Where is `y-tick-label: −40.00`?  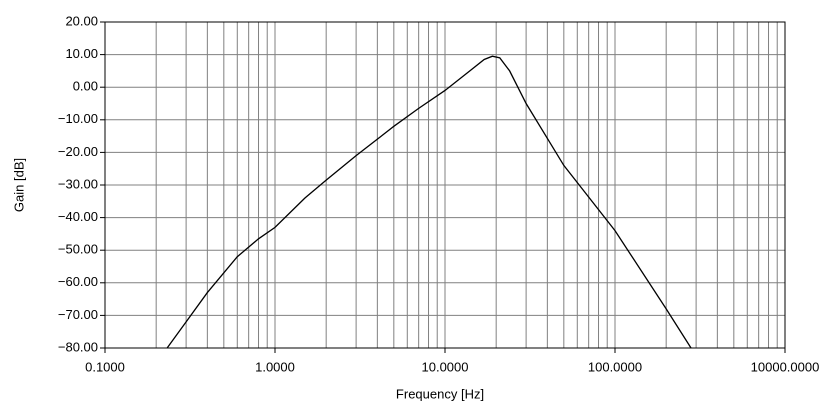 y-tick-label: −40.00 is located at coordinates (78, 216).